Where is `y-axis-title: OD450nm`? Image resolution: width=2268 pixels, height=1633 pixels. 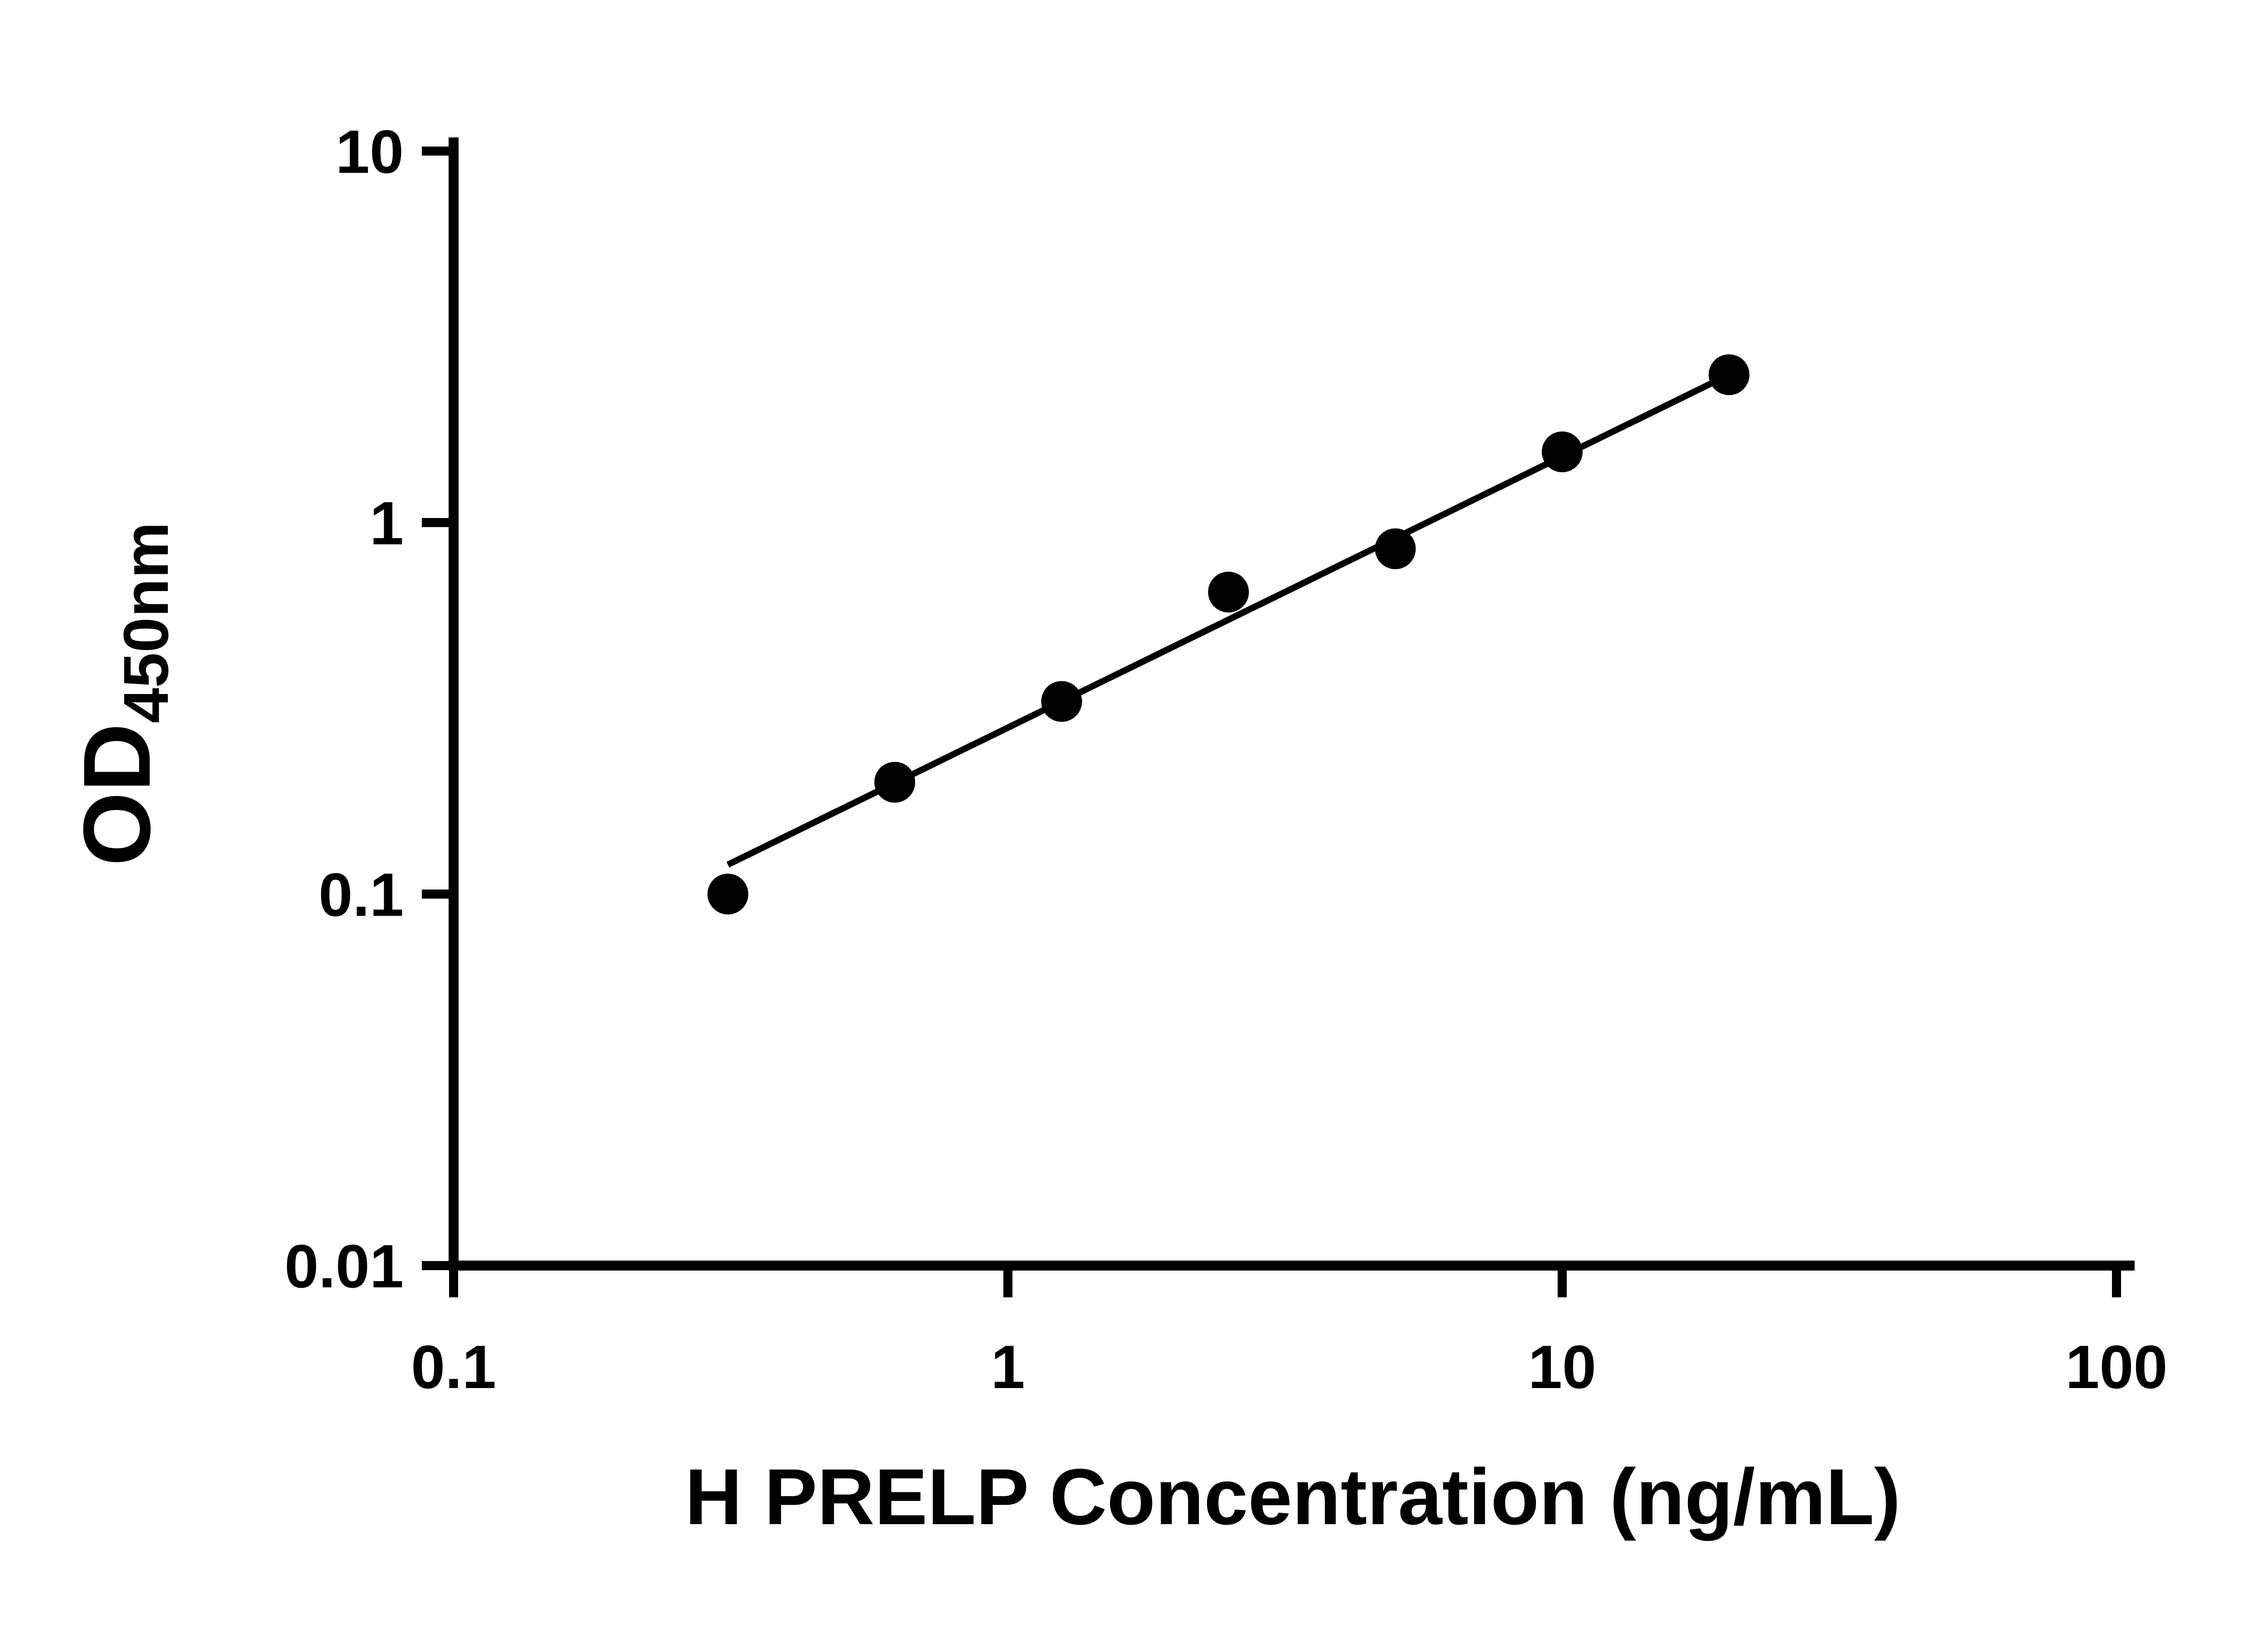
y-axis-title: OD450nm is located at coordinates (123, 694).